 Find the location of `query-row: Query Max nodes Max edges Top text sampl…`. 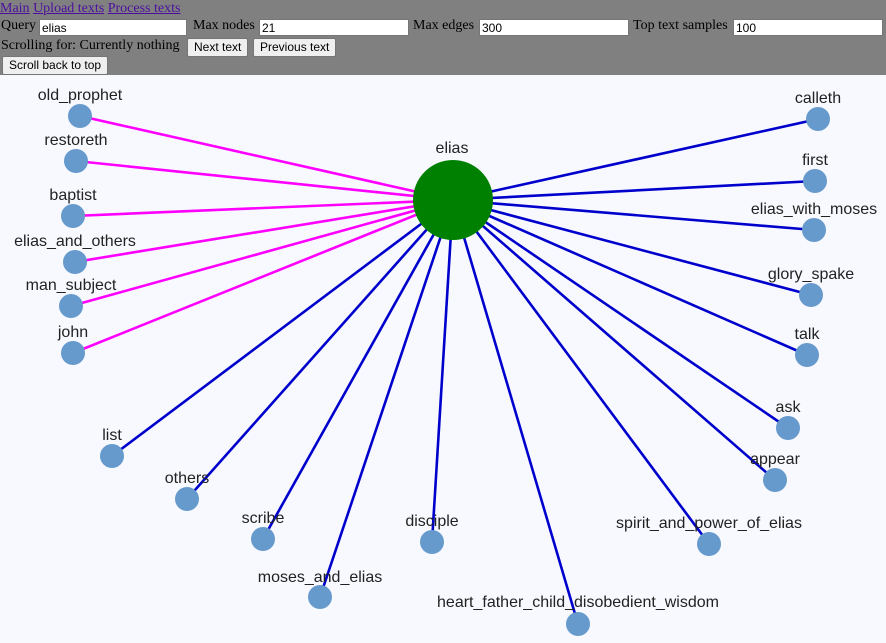

query-row: Query Max nodes Max edges Top text sampl… is located at coordinates (443, 27).